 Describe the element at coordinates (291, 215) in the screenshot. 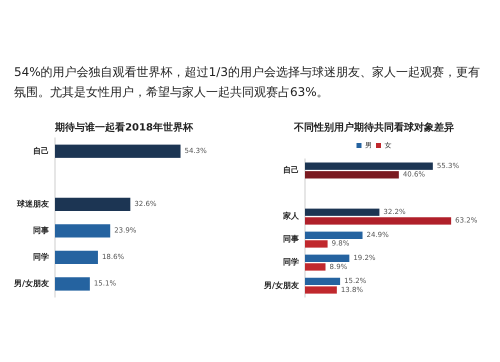

I see `y-tick-label: 家人` at that location.